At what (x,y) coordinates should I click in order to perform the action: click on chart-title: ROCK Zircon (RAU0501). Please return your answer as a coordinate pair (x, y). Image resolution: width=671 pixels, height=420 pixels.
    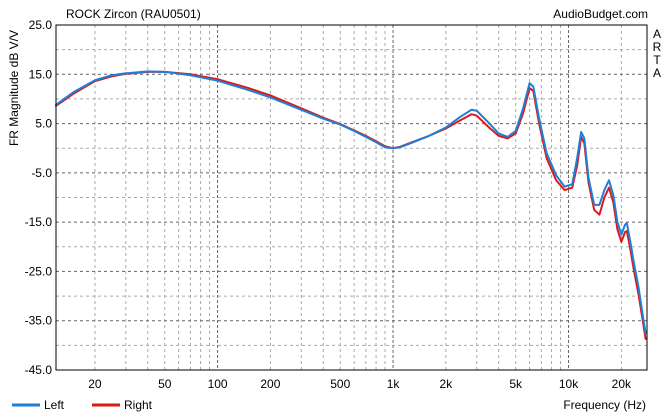
    Looking at the image, I should click on (133, 14).